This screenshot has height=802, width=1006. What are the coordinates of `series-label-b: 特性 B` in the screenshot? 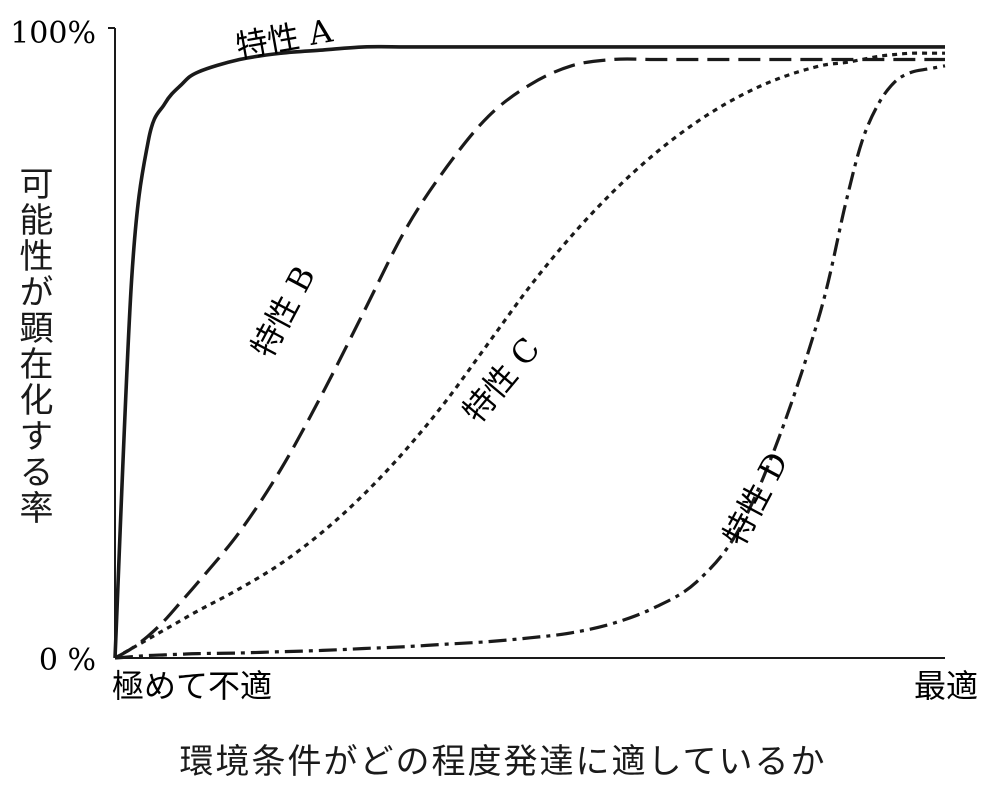 It's located at (283, 312).